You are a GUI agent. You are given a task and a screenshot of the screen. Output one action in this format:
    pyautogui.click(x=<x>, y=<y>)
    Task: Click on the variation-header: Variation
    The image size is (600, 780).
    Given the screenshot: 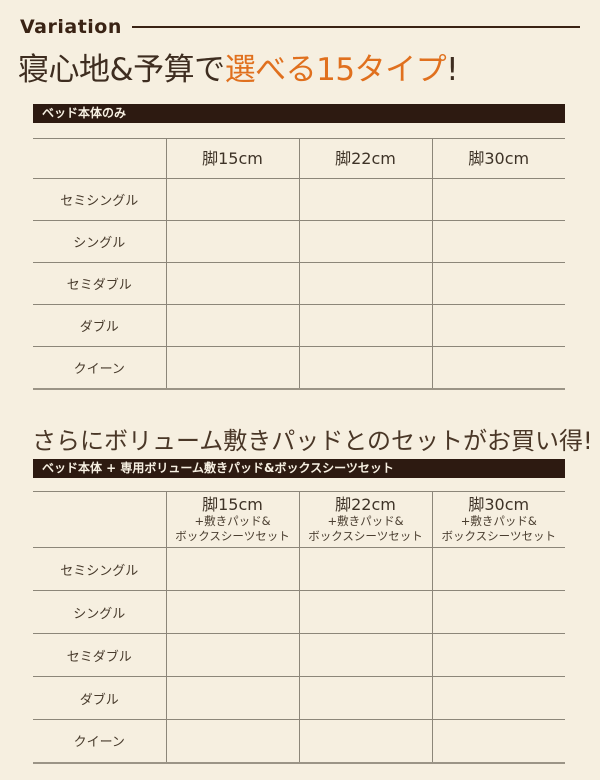 What is the action you would take?
    pyautogui.click(x=300, y=27)
    